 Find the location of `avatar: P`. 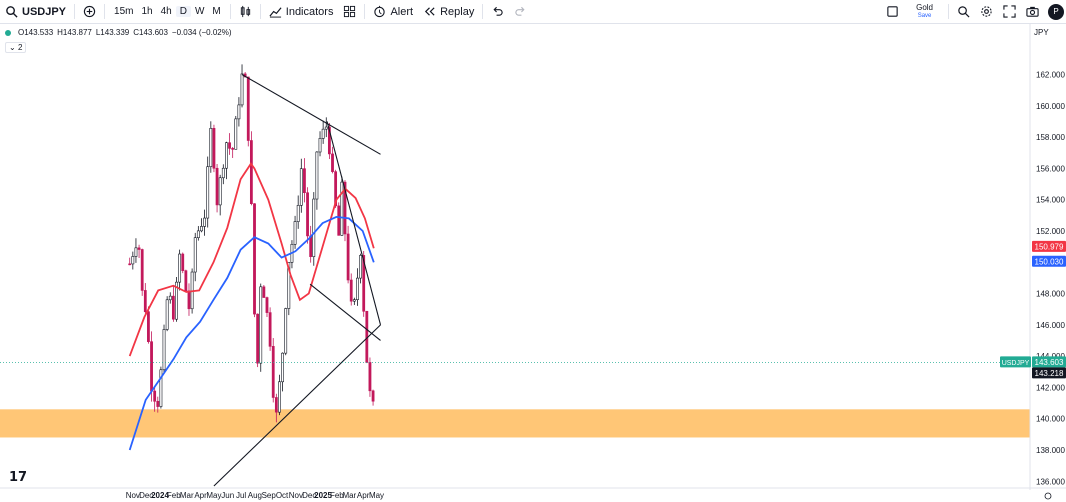

avatar: P is located at coordinates (1056, 11).